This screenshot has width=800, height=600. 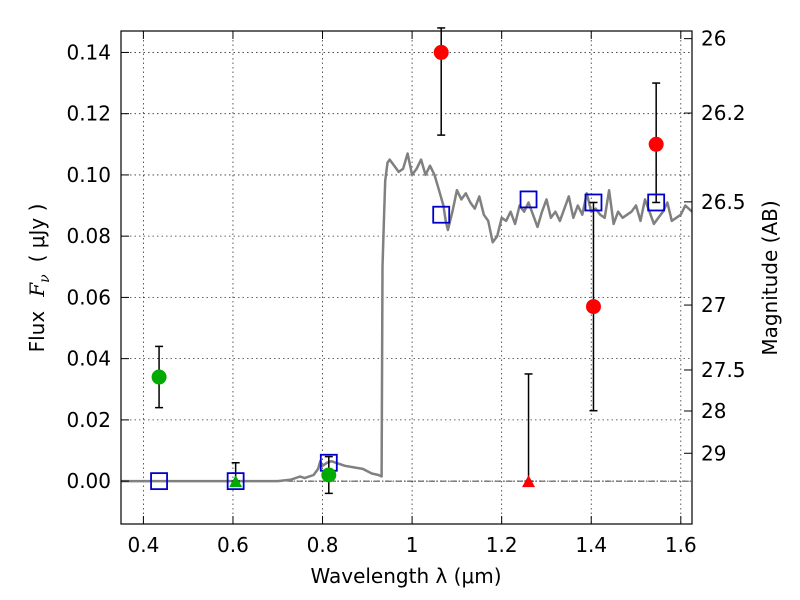 What do you see at coordinates (770, 277) in the screenshot?
I see `magnitude-axis-label: Magnitude (AB)` at bounding box center [770, 277].